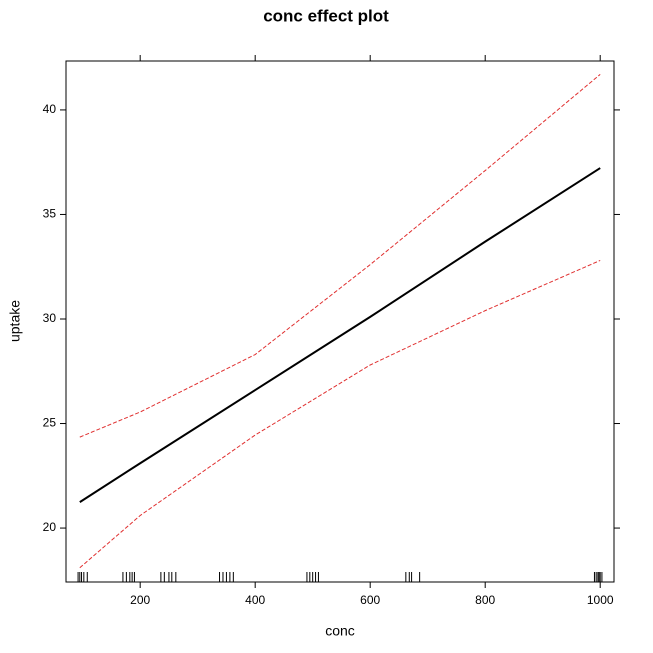 This screenshot has width=653, height=653. What do you see at coordinates (600, 600) in the screenshot?
I see `x-tick-label: 1000` at bounding box center [600, 600].